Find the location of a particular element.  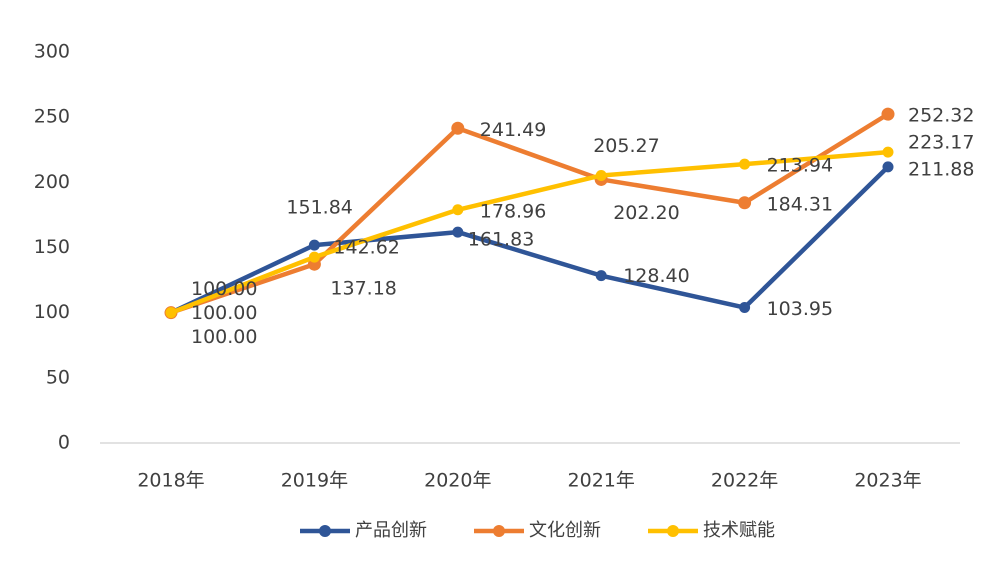

y-axis: 0 50 100 150 200 250 300 is located at coordinates (52, 247).